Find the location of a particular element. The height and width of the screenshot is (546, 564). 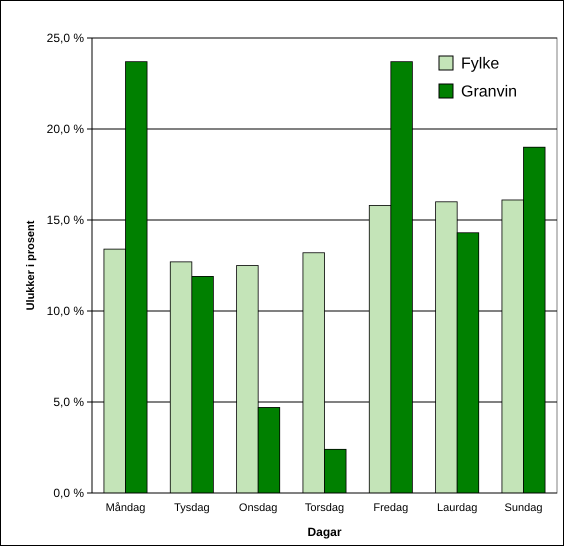

y-tick-label: 20,0 % is located at coordinates (65, 129).